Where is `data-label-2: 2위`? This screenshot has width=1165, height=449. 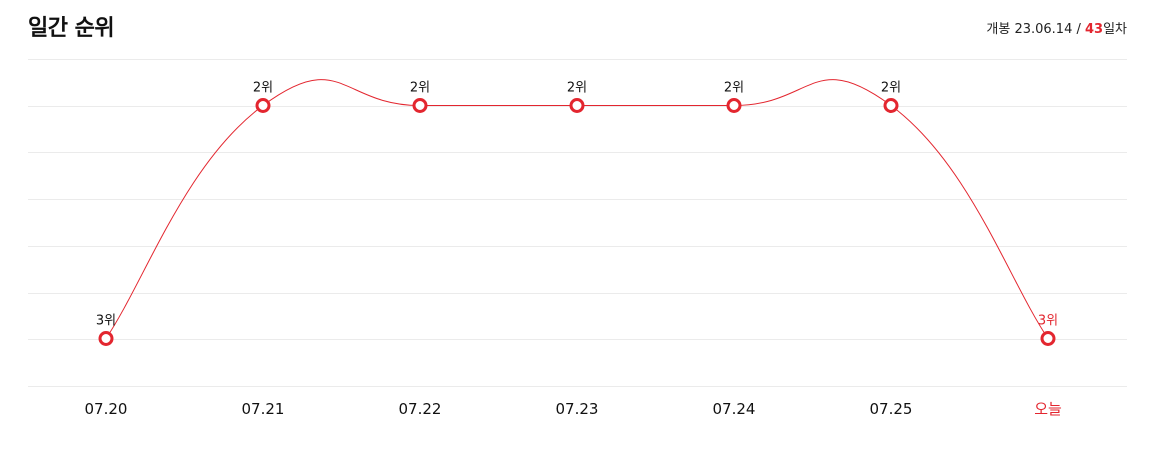
data-label-2: 2위 is located at coordinates (420, 88).